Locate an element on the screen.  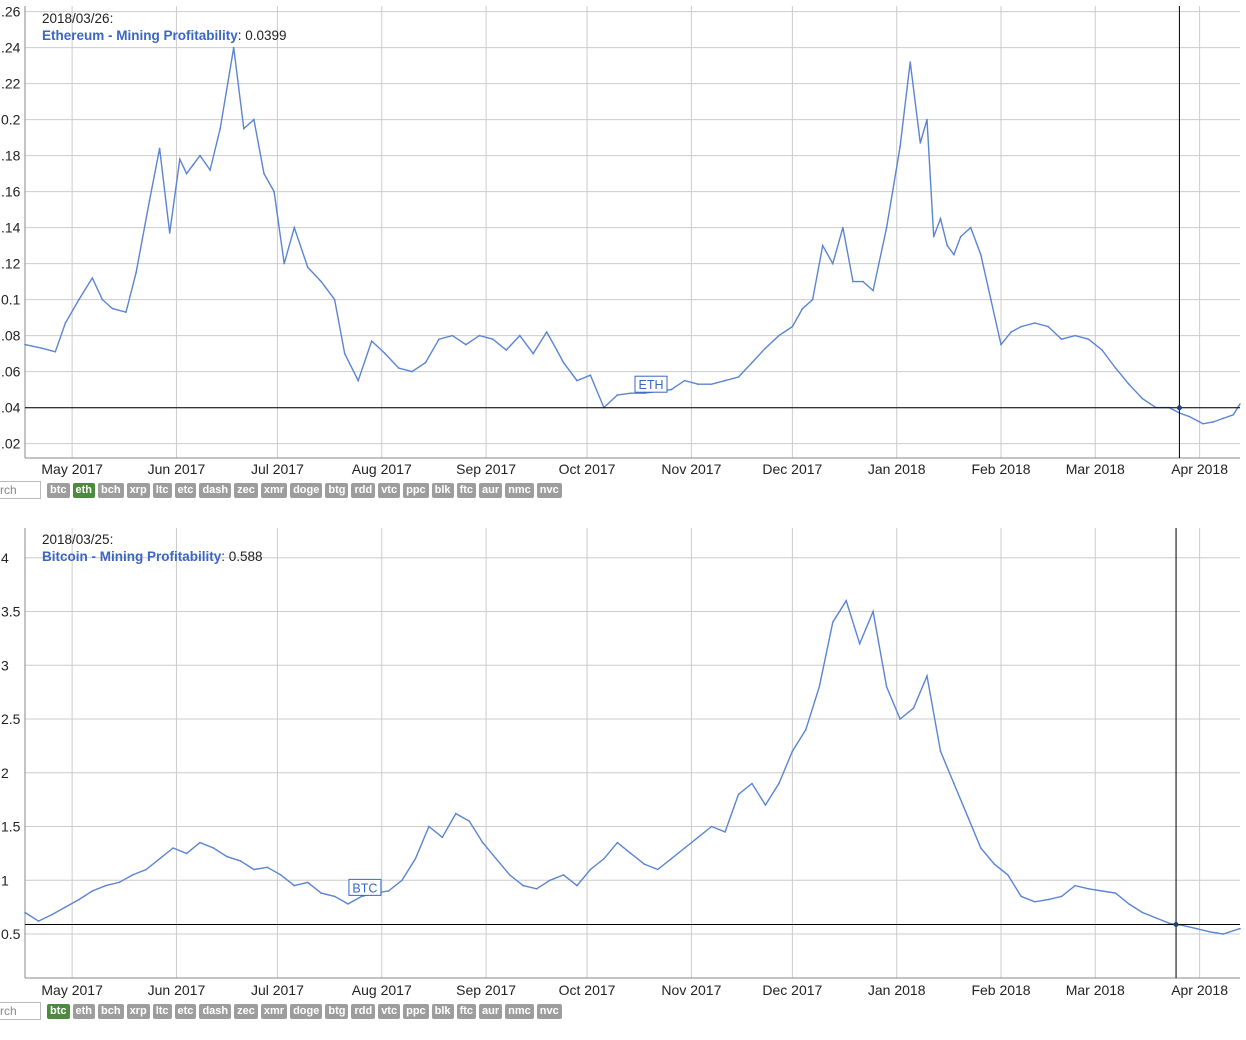
x-tick-label: Mar 2018 is located at coordinates (1095, 469).